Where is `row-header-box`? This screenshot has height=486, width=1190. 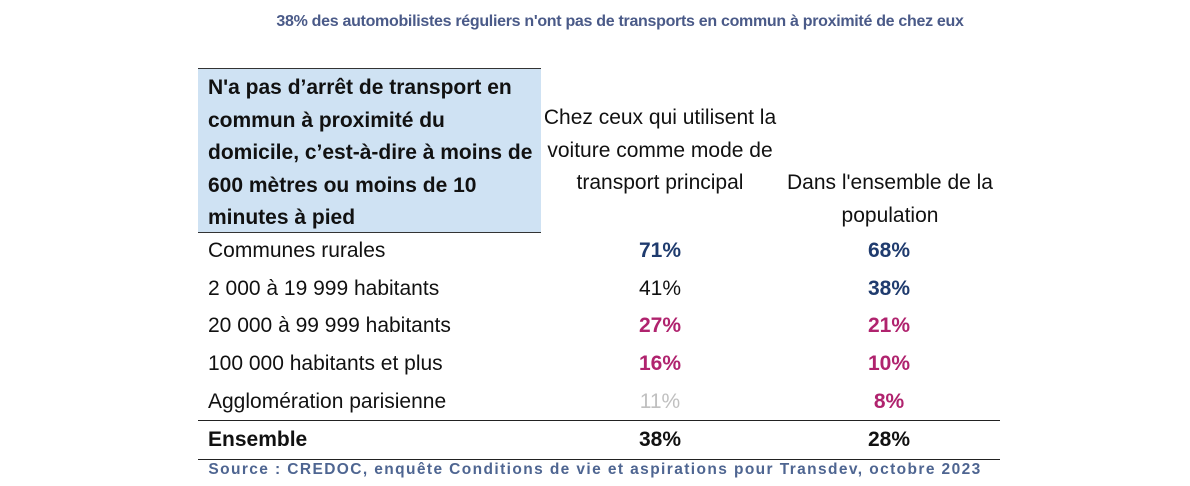 row-header-box is located at coordinates (369, 150).